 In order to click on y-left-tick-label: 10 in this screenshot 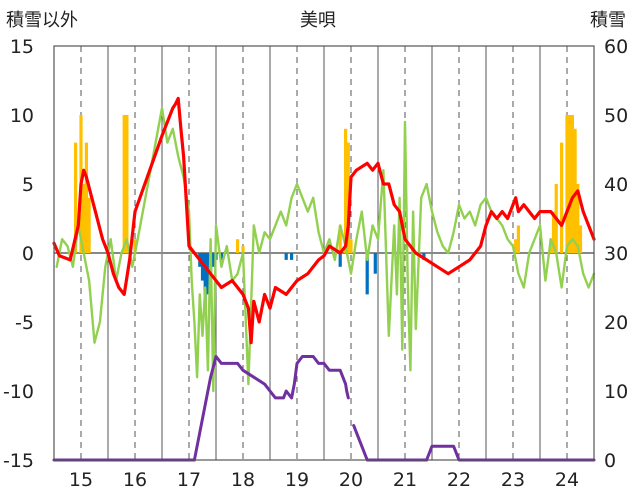, I will do `click(22, 116)`.